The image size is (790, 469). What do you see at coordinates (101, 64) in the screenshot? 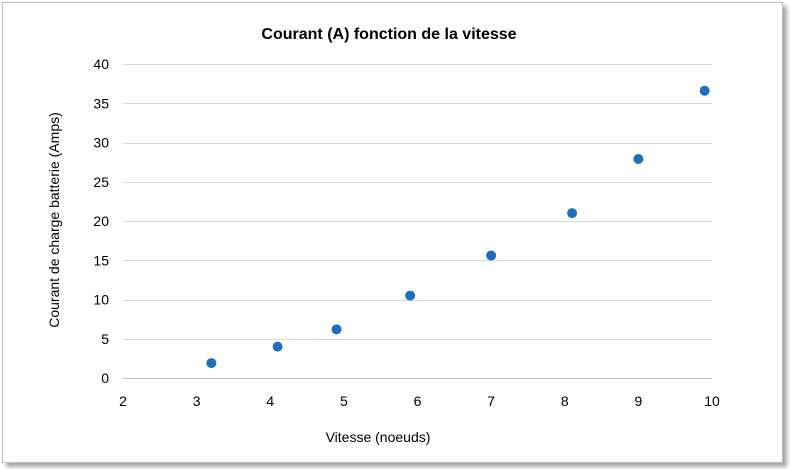
I see `y-tick-label: 40` at bounding box center [101, 64].